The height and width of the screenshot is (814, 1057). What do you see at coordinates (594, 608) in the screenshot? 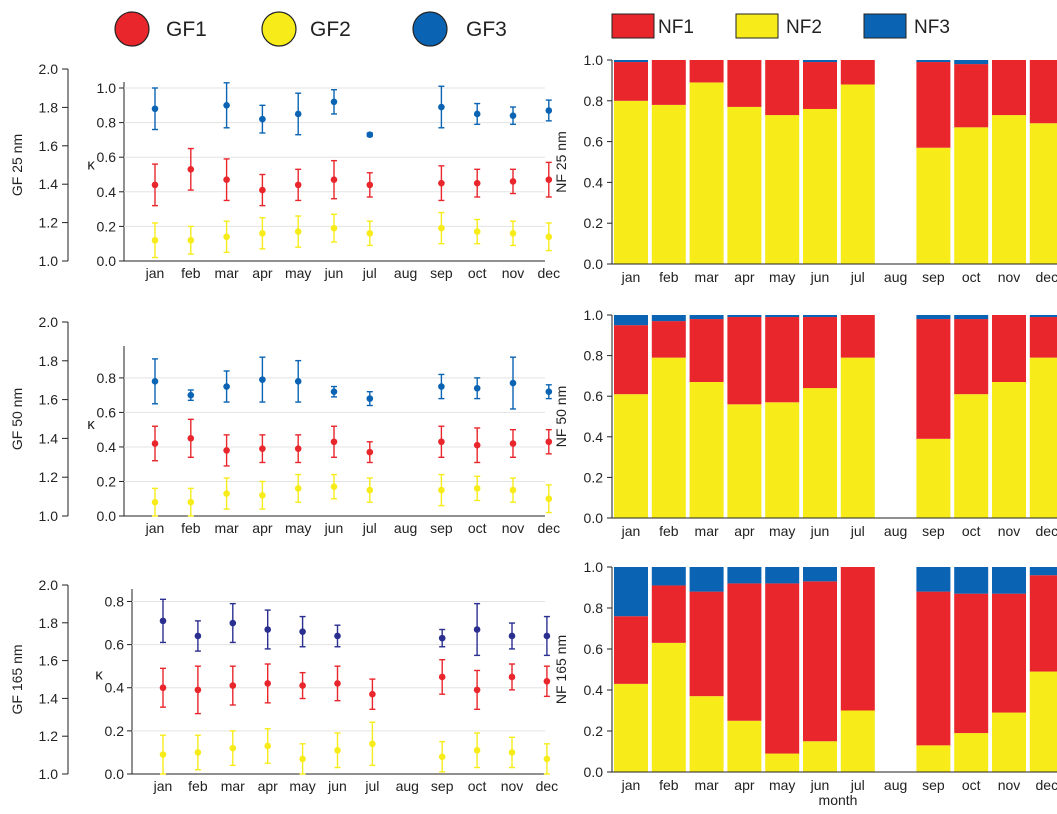
I see `nf-tick-label: 0.8` at bounding box center [594, 608].